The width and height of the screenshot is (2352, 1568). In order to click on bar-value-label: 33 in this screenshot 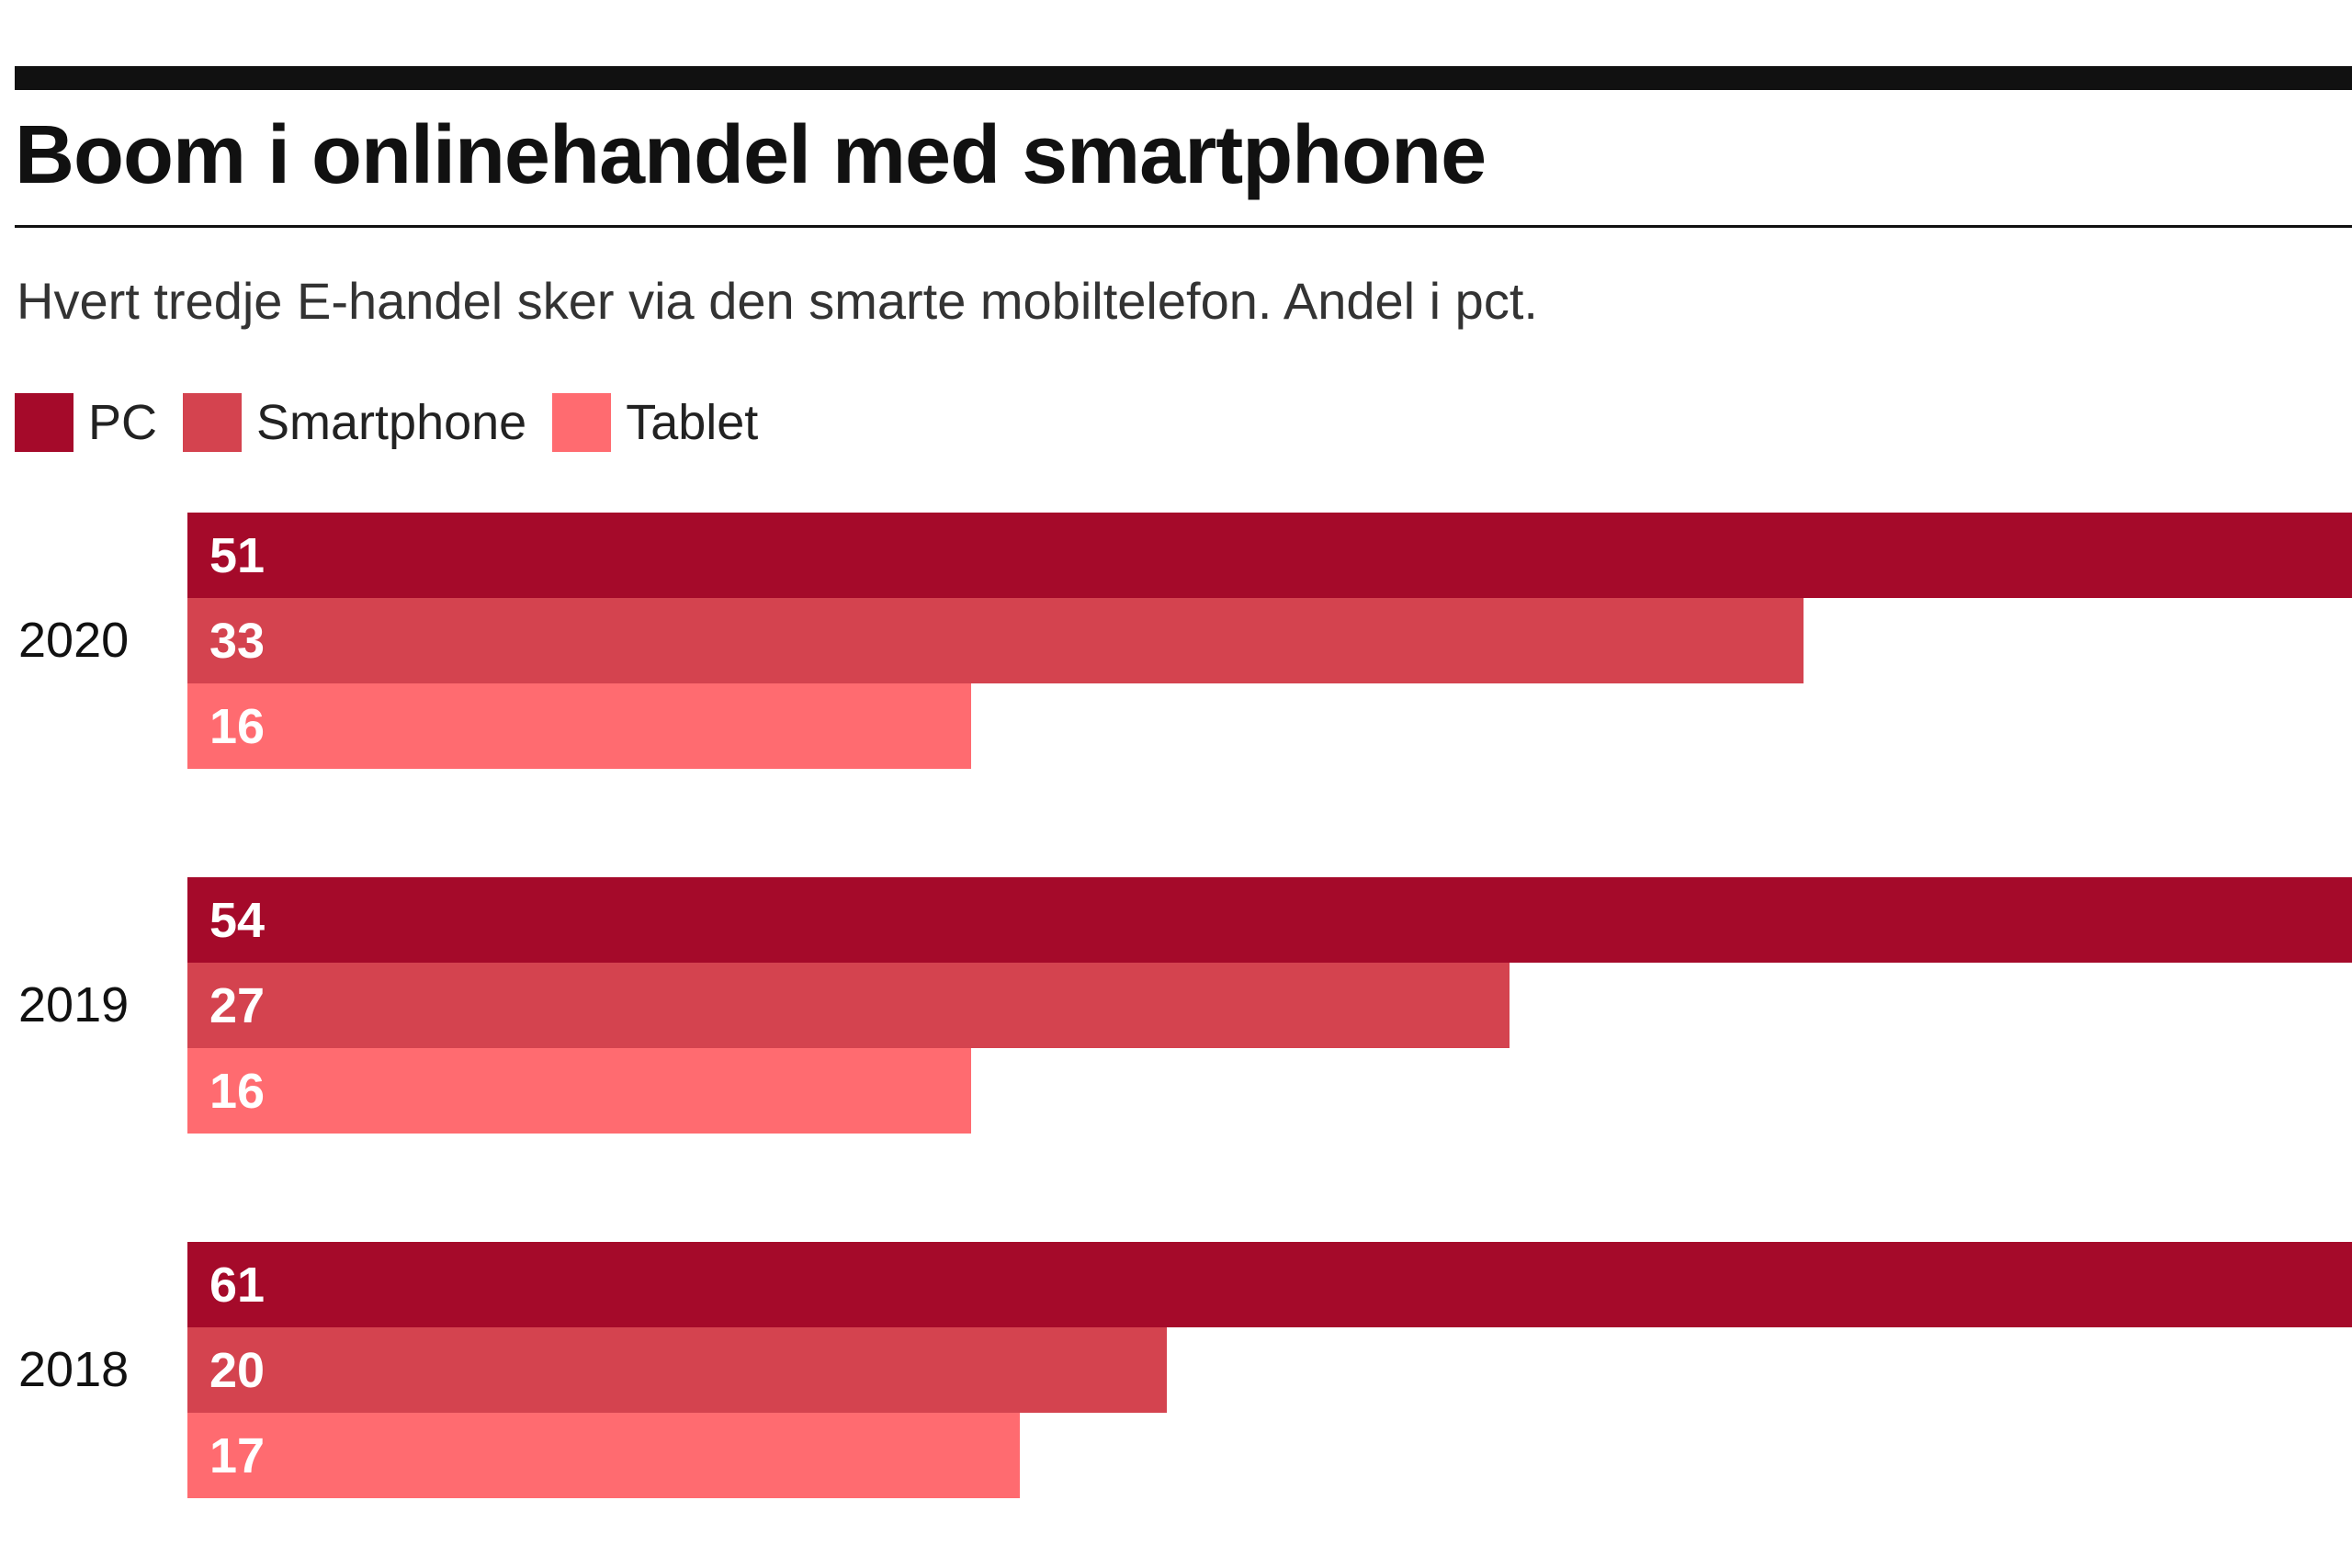, I will do `click(237, 641)`.